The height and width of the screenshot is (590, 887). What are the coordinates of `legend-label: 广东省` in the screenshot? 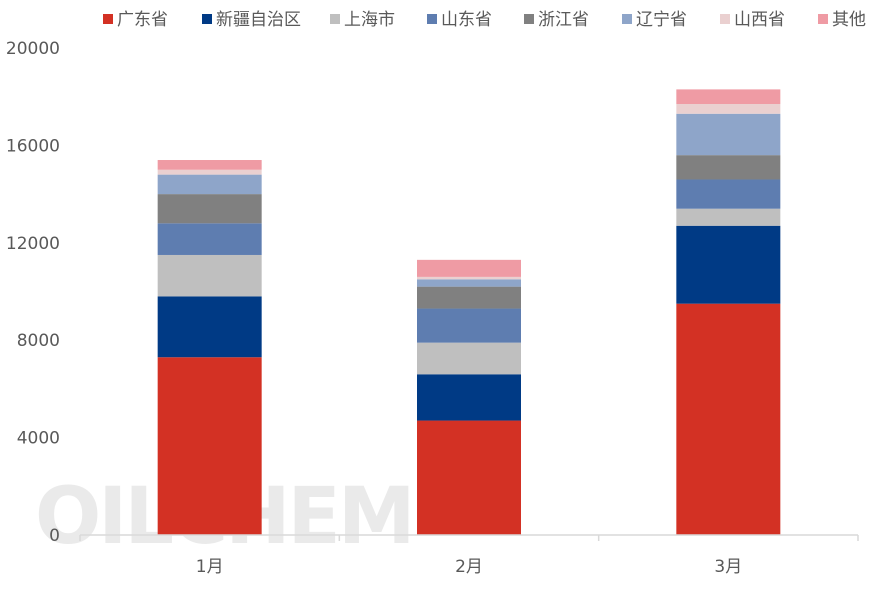 It's located at (142, 20).